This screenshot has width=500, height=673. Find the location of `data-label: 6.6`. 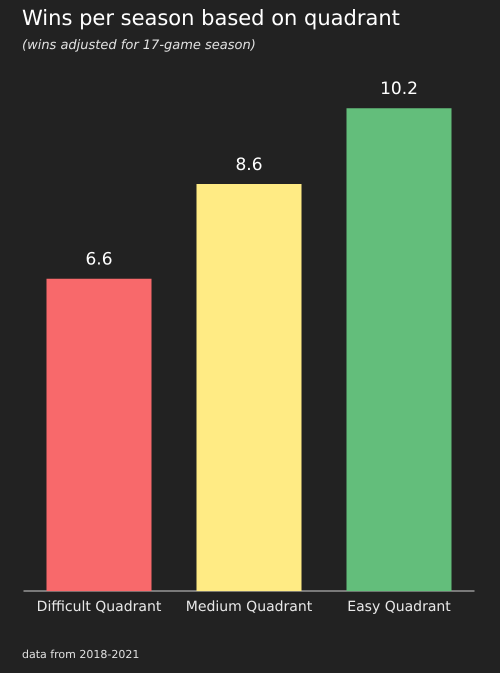

data-label: 6.6 is located at coordinates (99, 260).